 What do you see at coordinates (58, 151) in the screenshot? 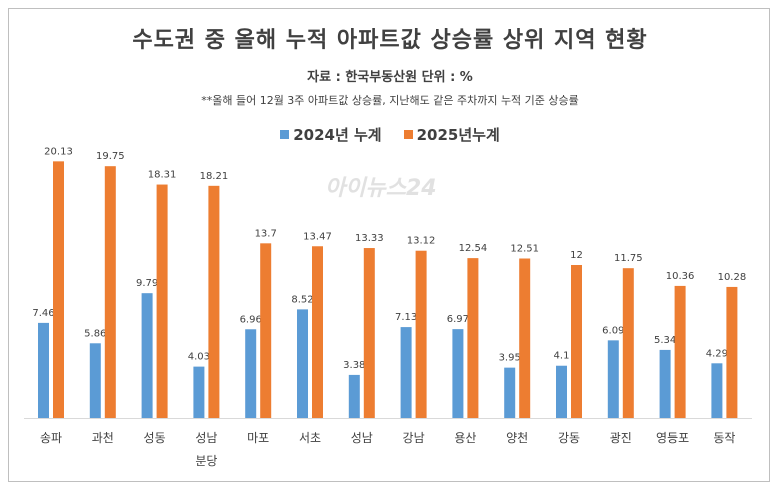
I see `data-label: 20.13` at bounding box center [58, 151].